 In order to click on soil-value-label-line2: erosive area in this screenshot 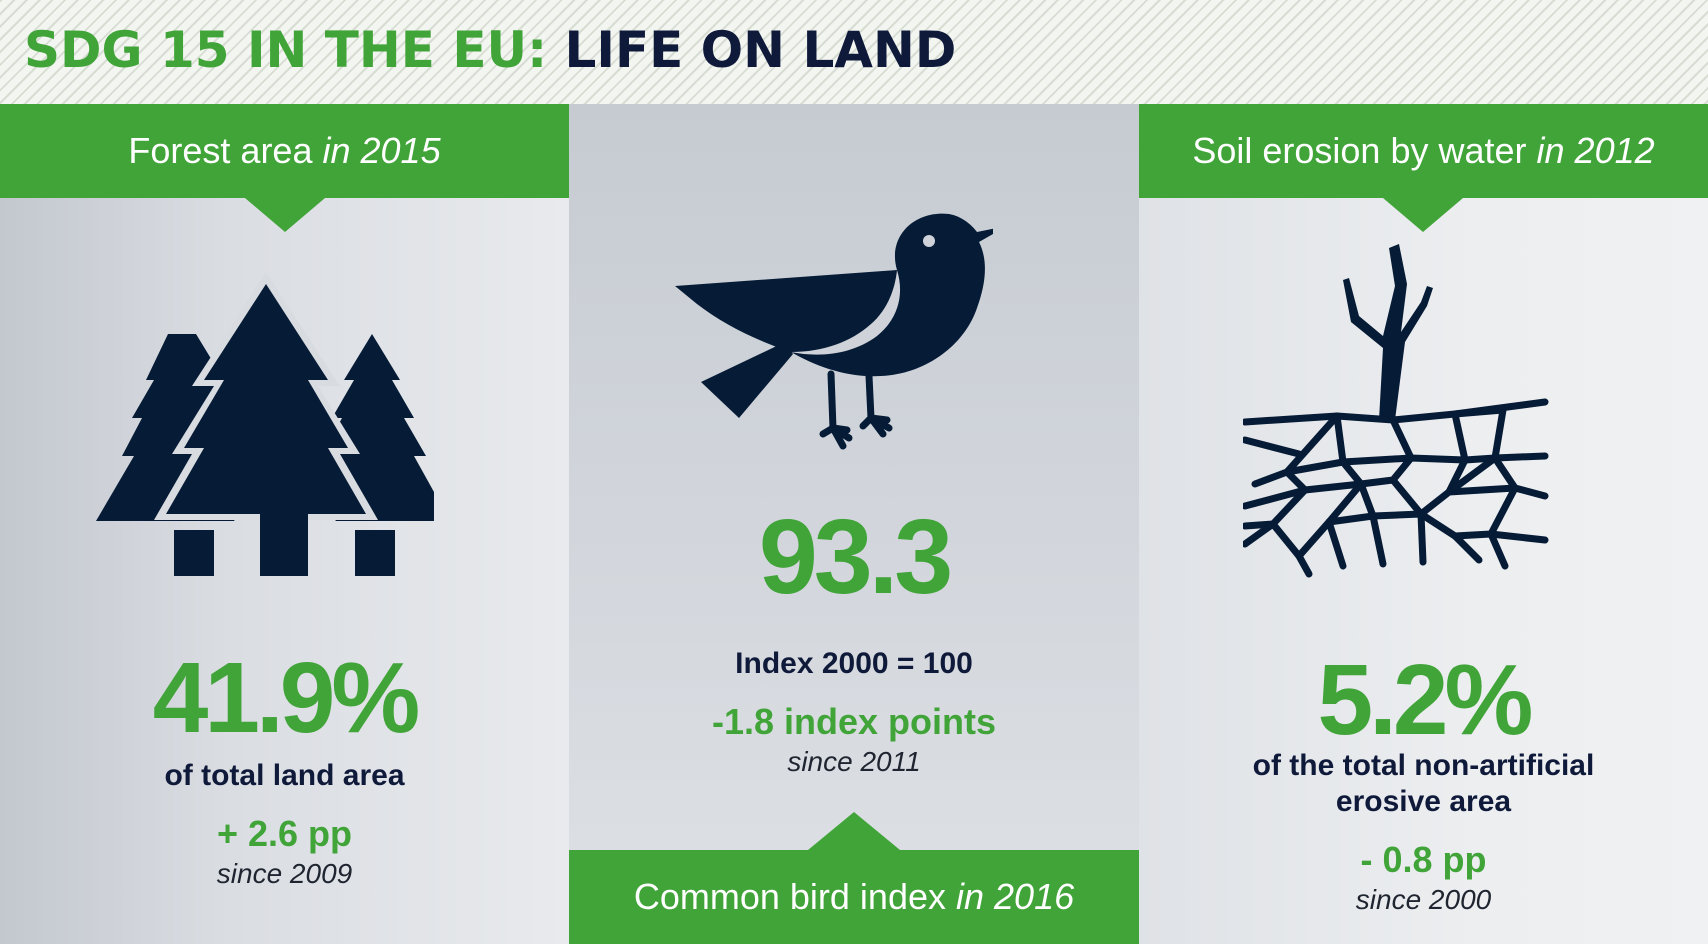, I will do `click(1423, 801)`.